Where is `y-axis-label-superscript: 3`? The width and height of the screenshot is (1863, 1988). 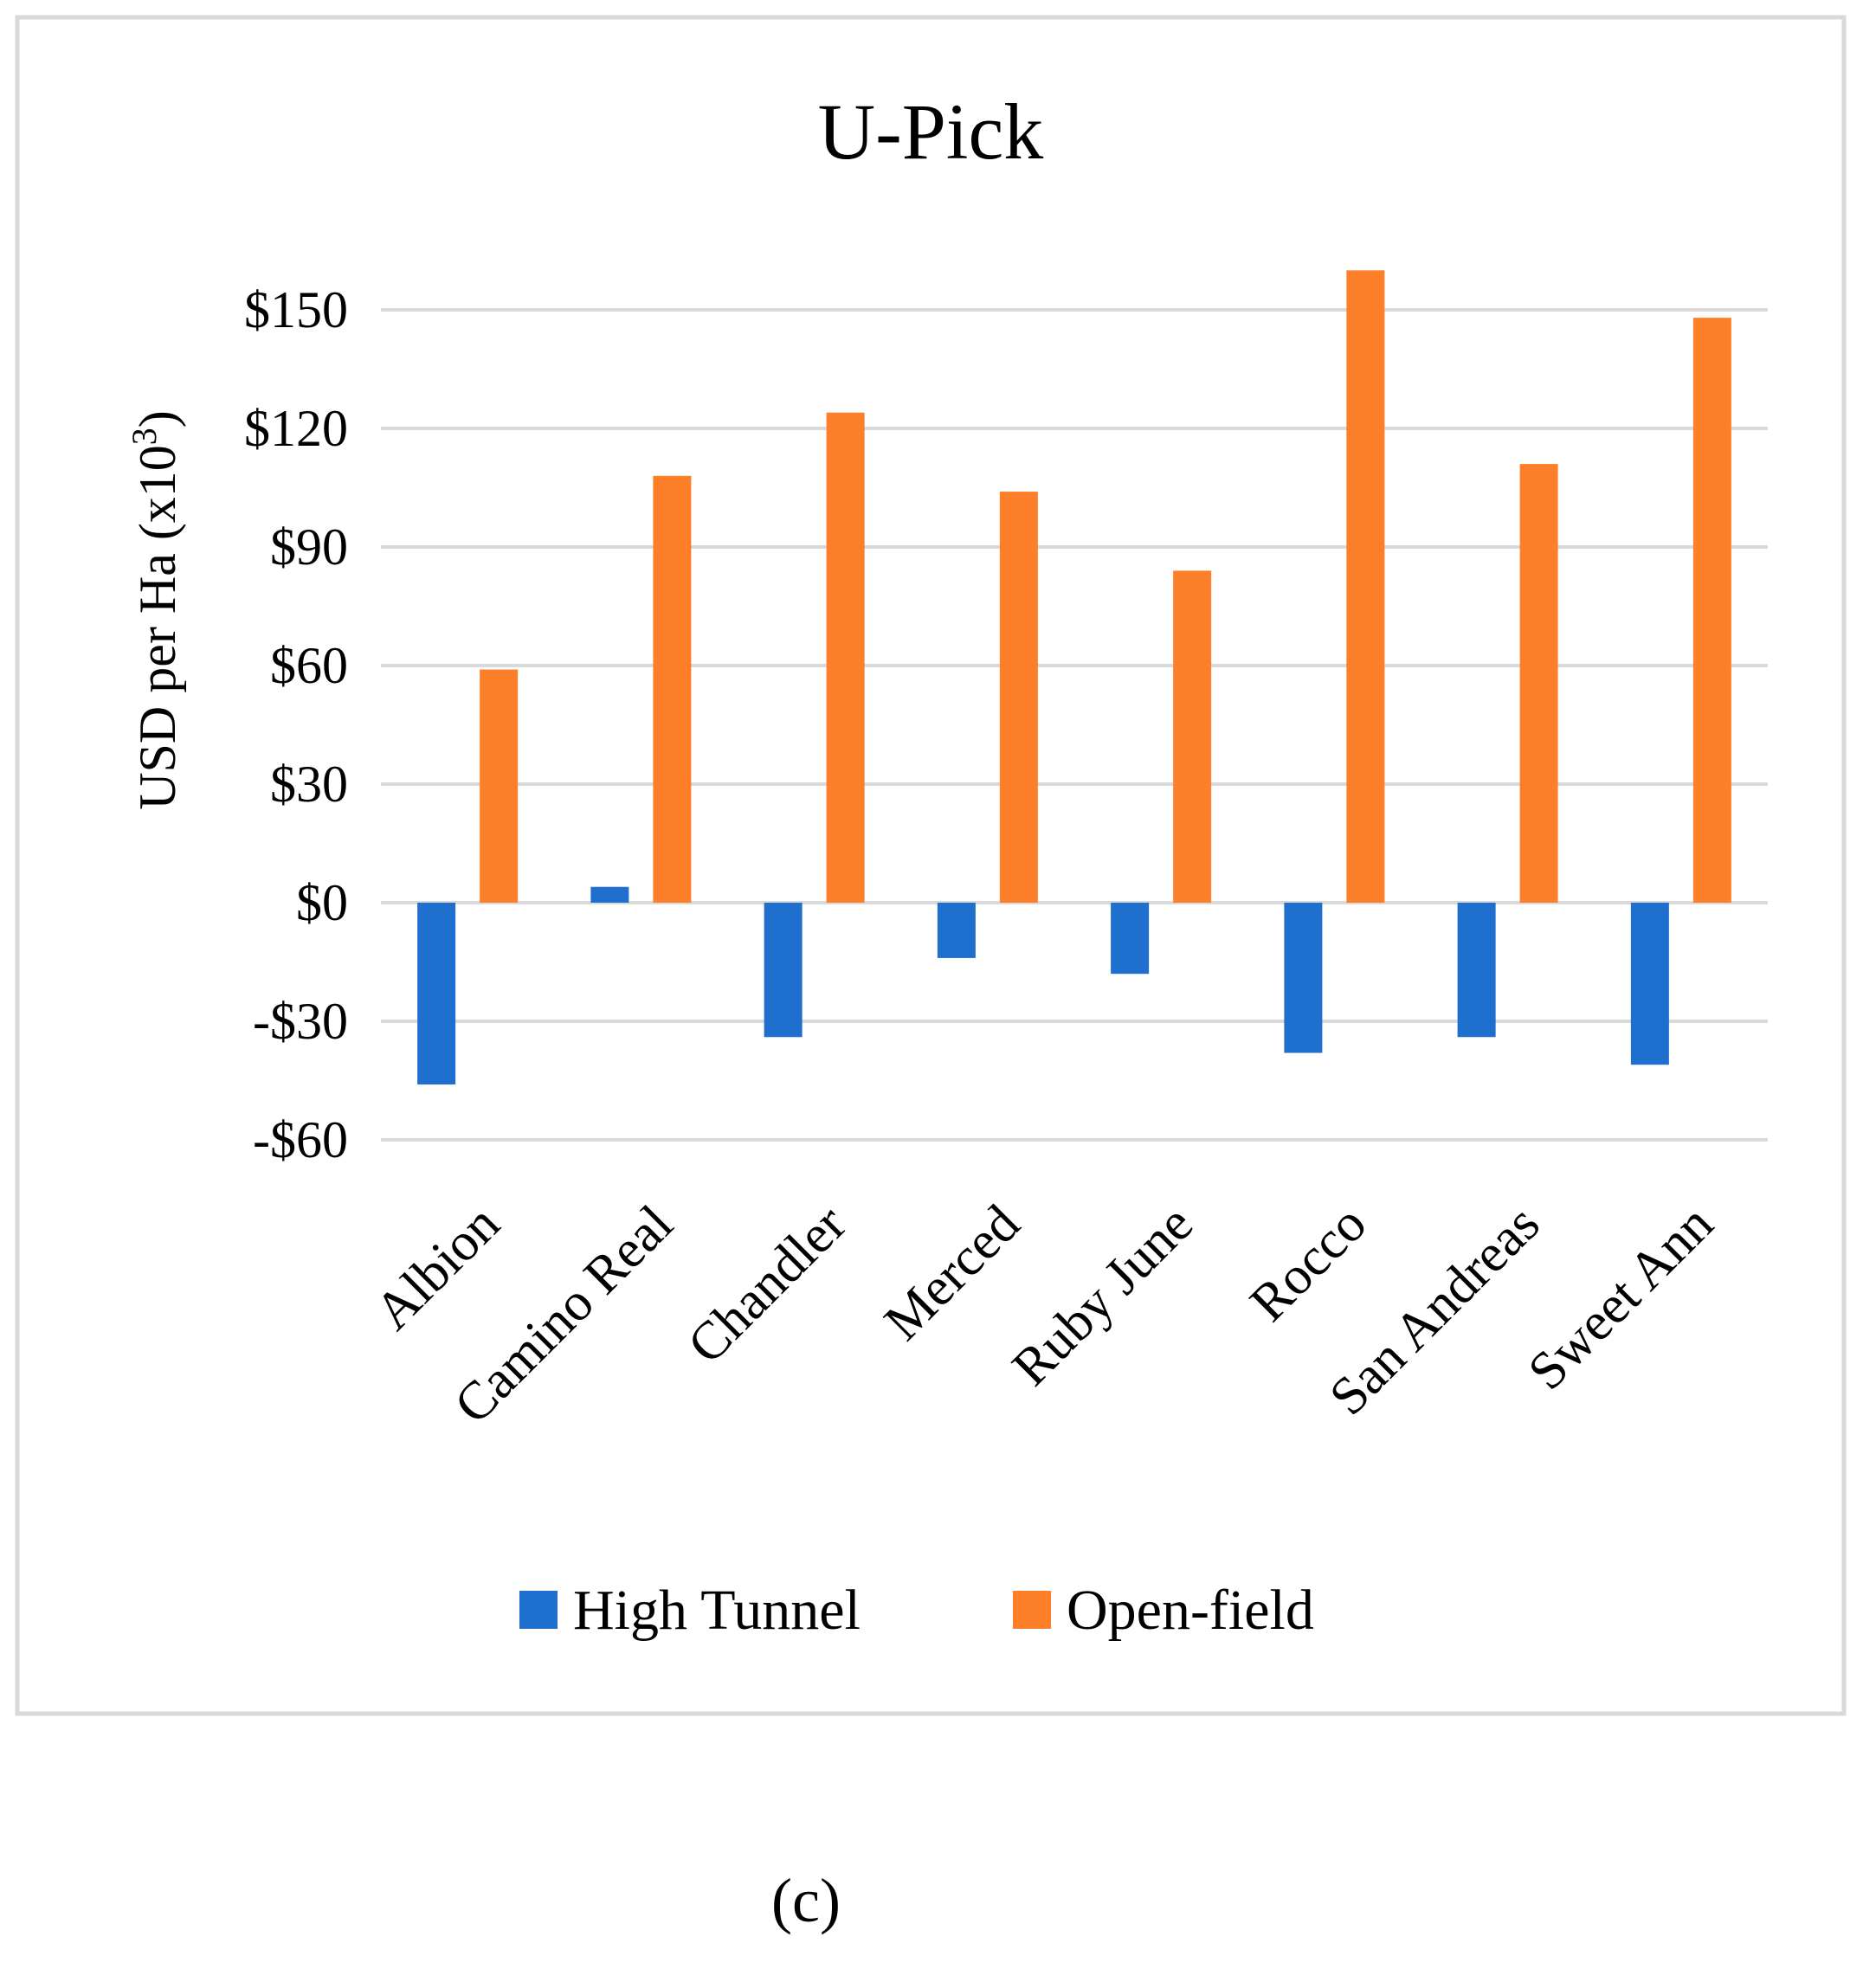
y-axis-label-superscript: 3 is located at coordinates (144, 436).